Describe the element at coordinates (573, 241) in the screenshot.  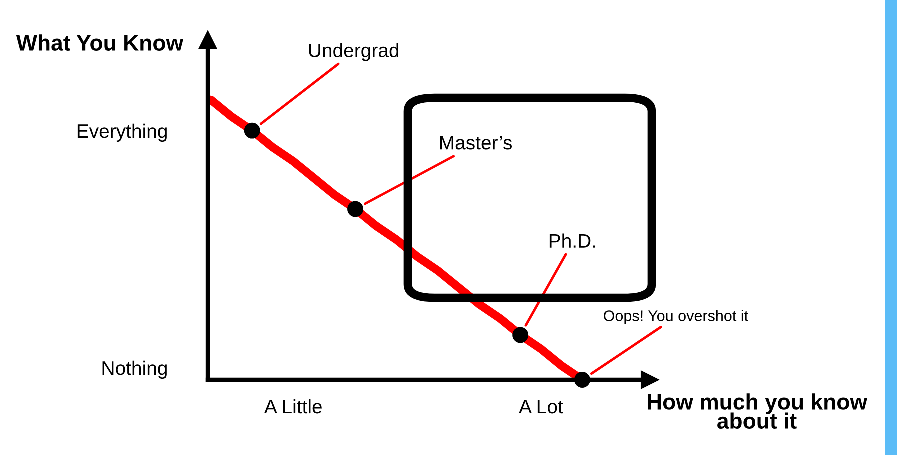
I see `annotation: Ph.D.` at that location.